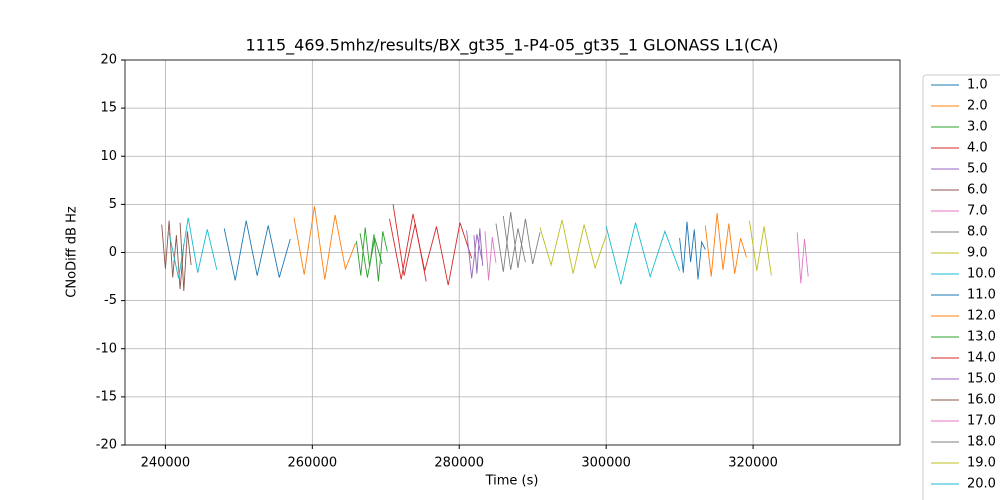 This screenshot has height=500, width=1000. Describe the element at coordinates (981, 295) in the screenshot. I see `legend-label: 11.0` at that location.